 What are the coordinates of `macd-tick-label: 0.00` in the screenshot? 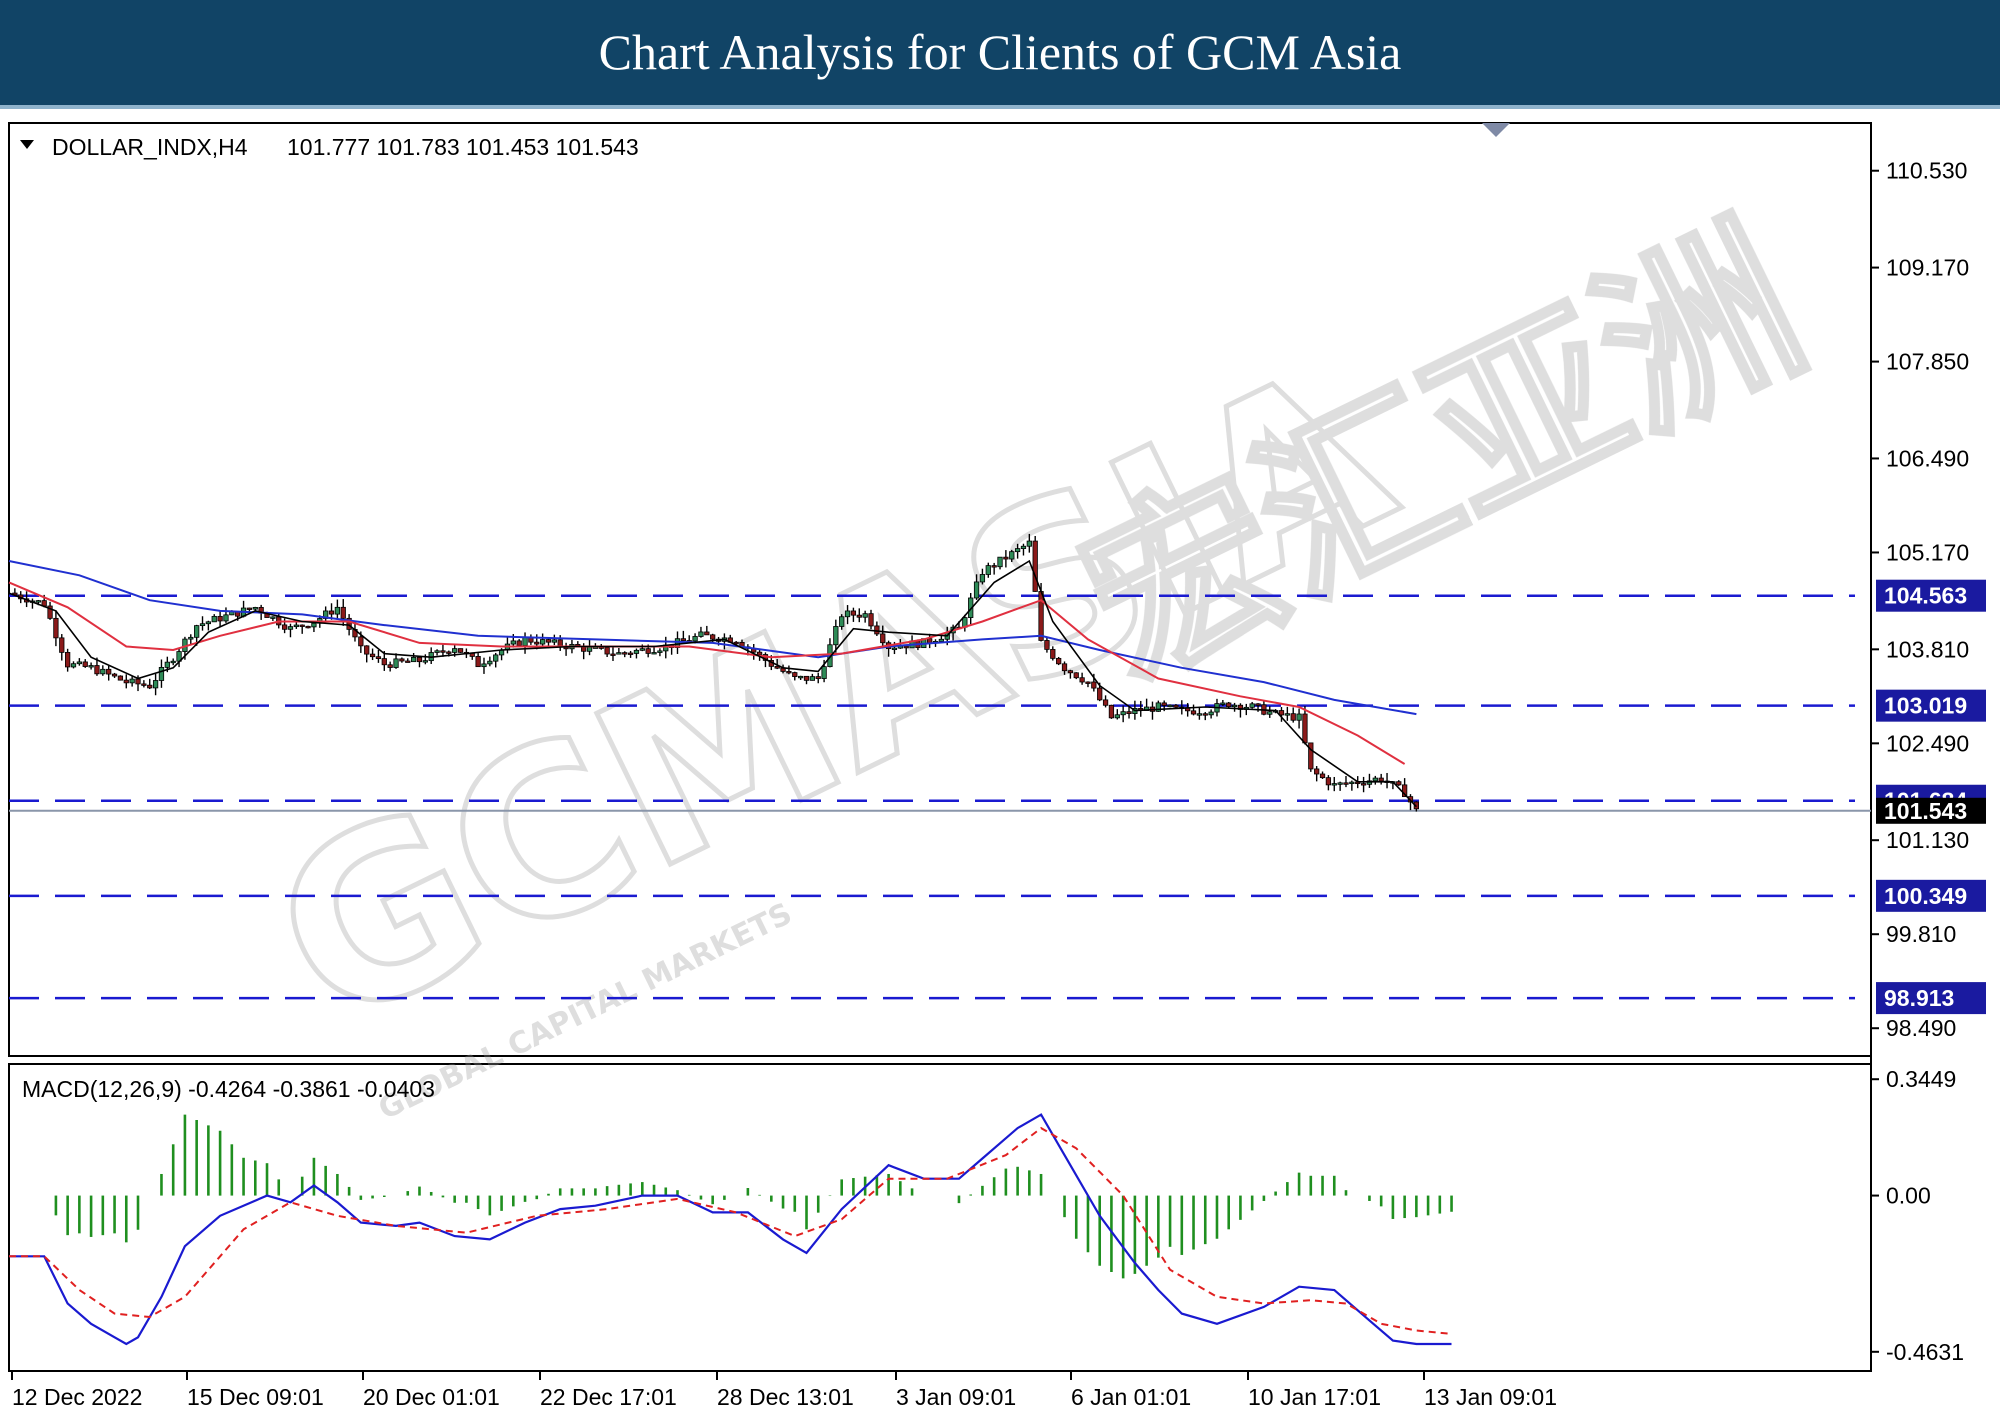 It's located at (1908, 1196).